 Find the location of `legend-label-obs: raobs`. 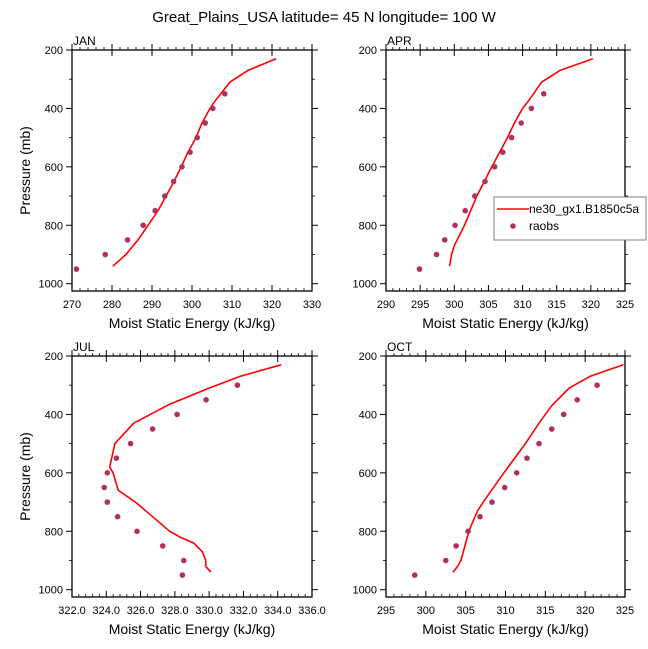

legend-label-obs: raobs is located at coordinates (544, 226).